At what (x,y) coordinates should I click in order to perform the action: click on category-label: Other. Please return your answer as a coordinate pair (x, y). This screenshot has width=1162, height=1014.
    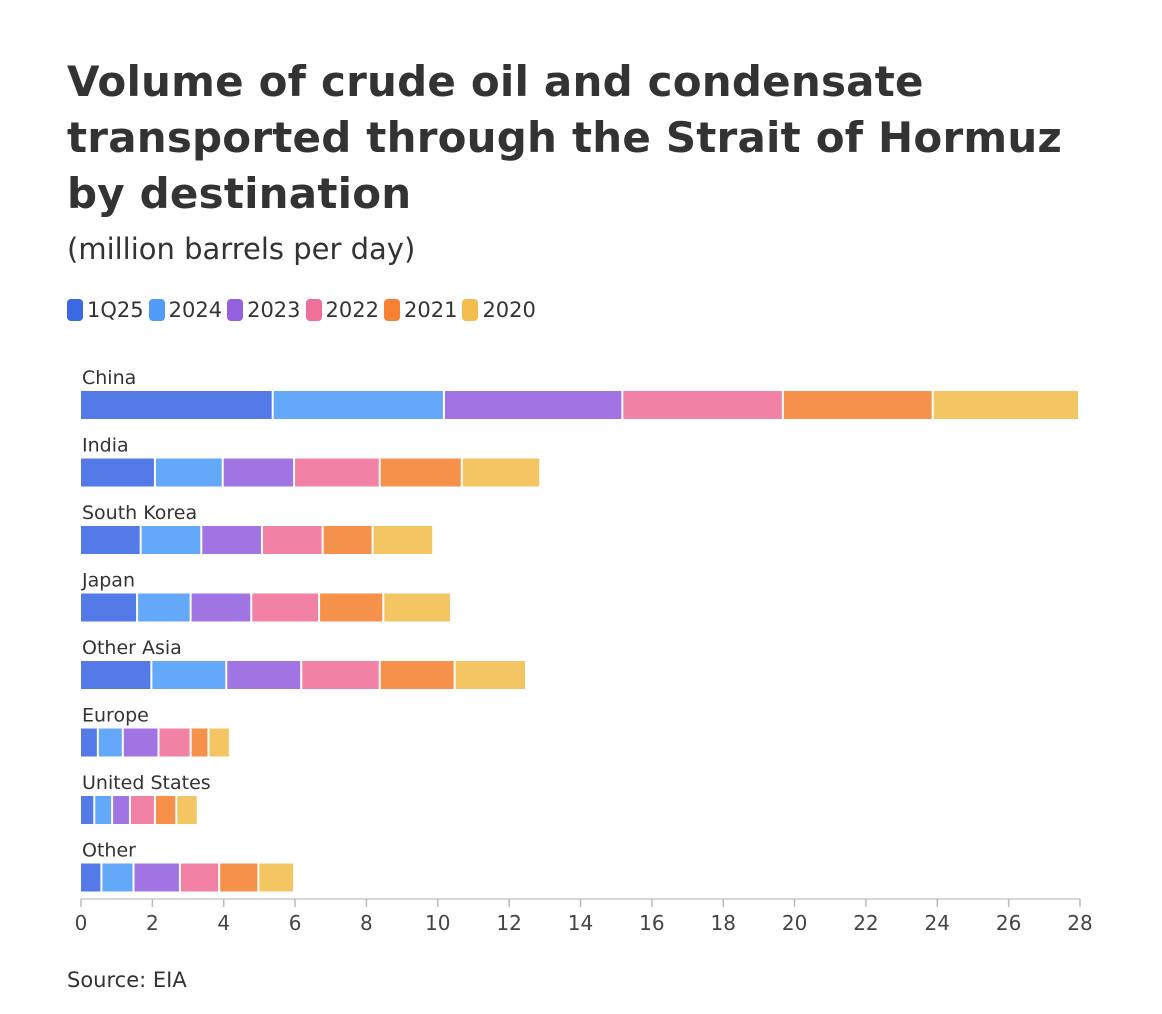
    Looking at the image, I should click on (109, 851).